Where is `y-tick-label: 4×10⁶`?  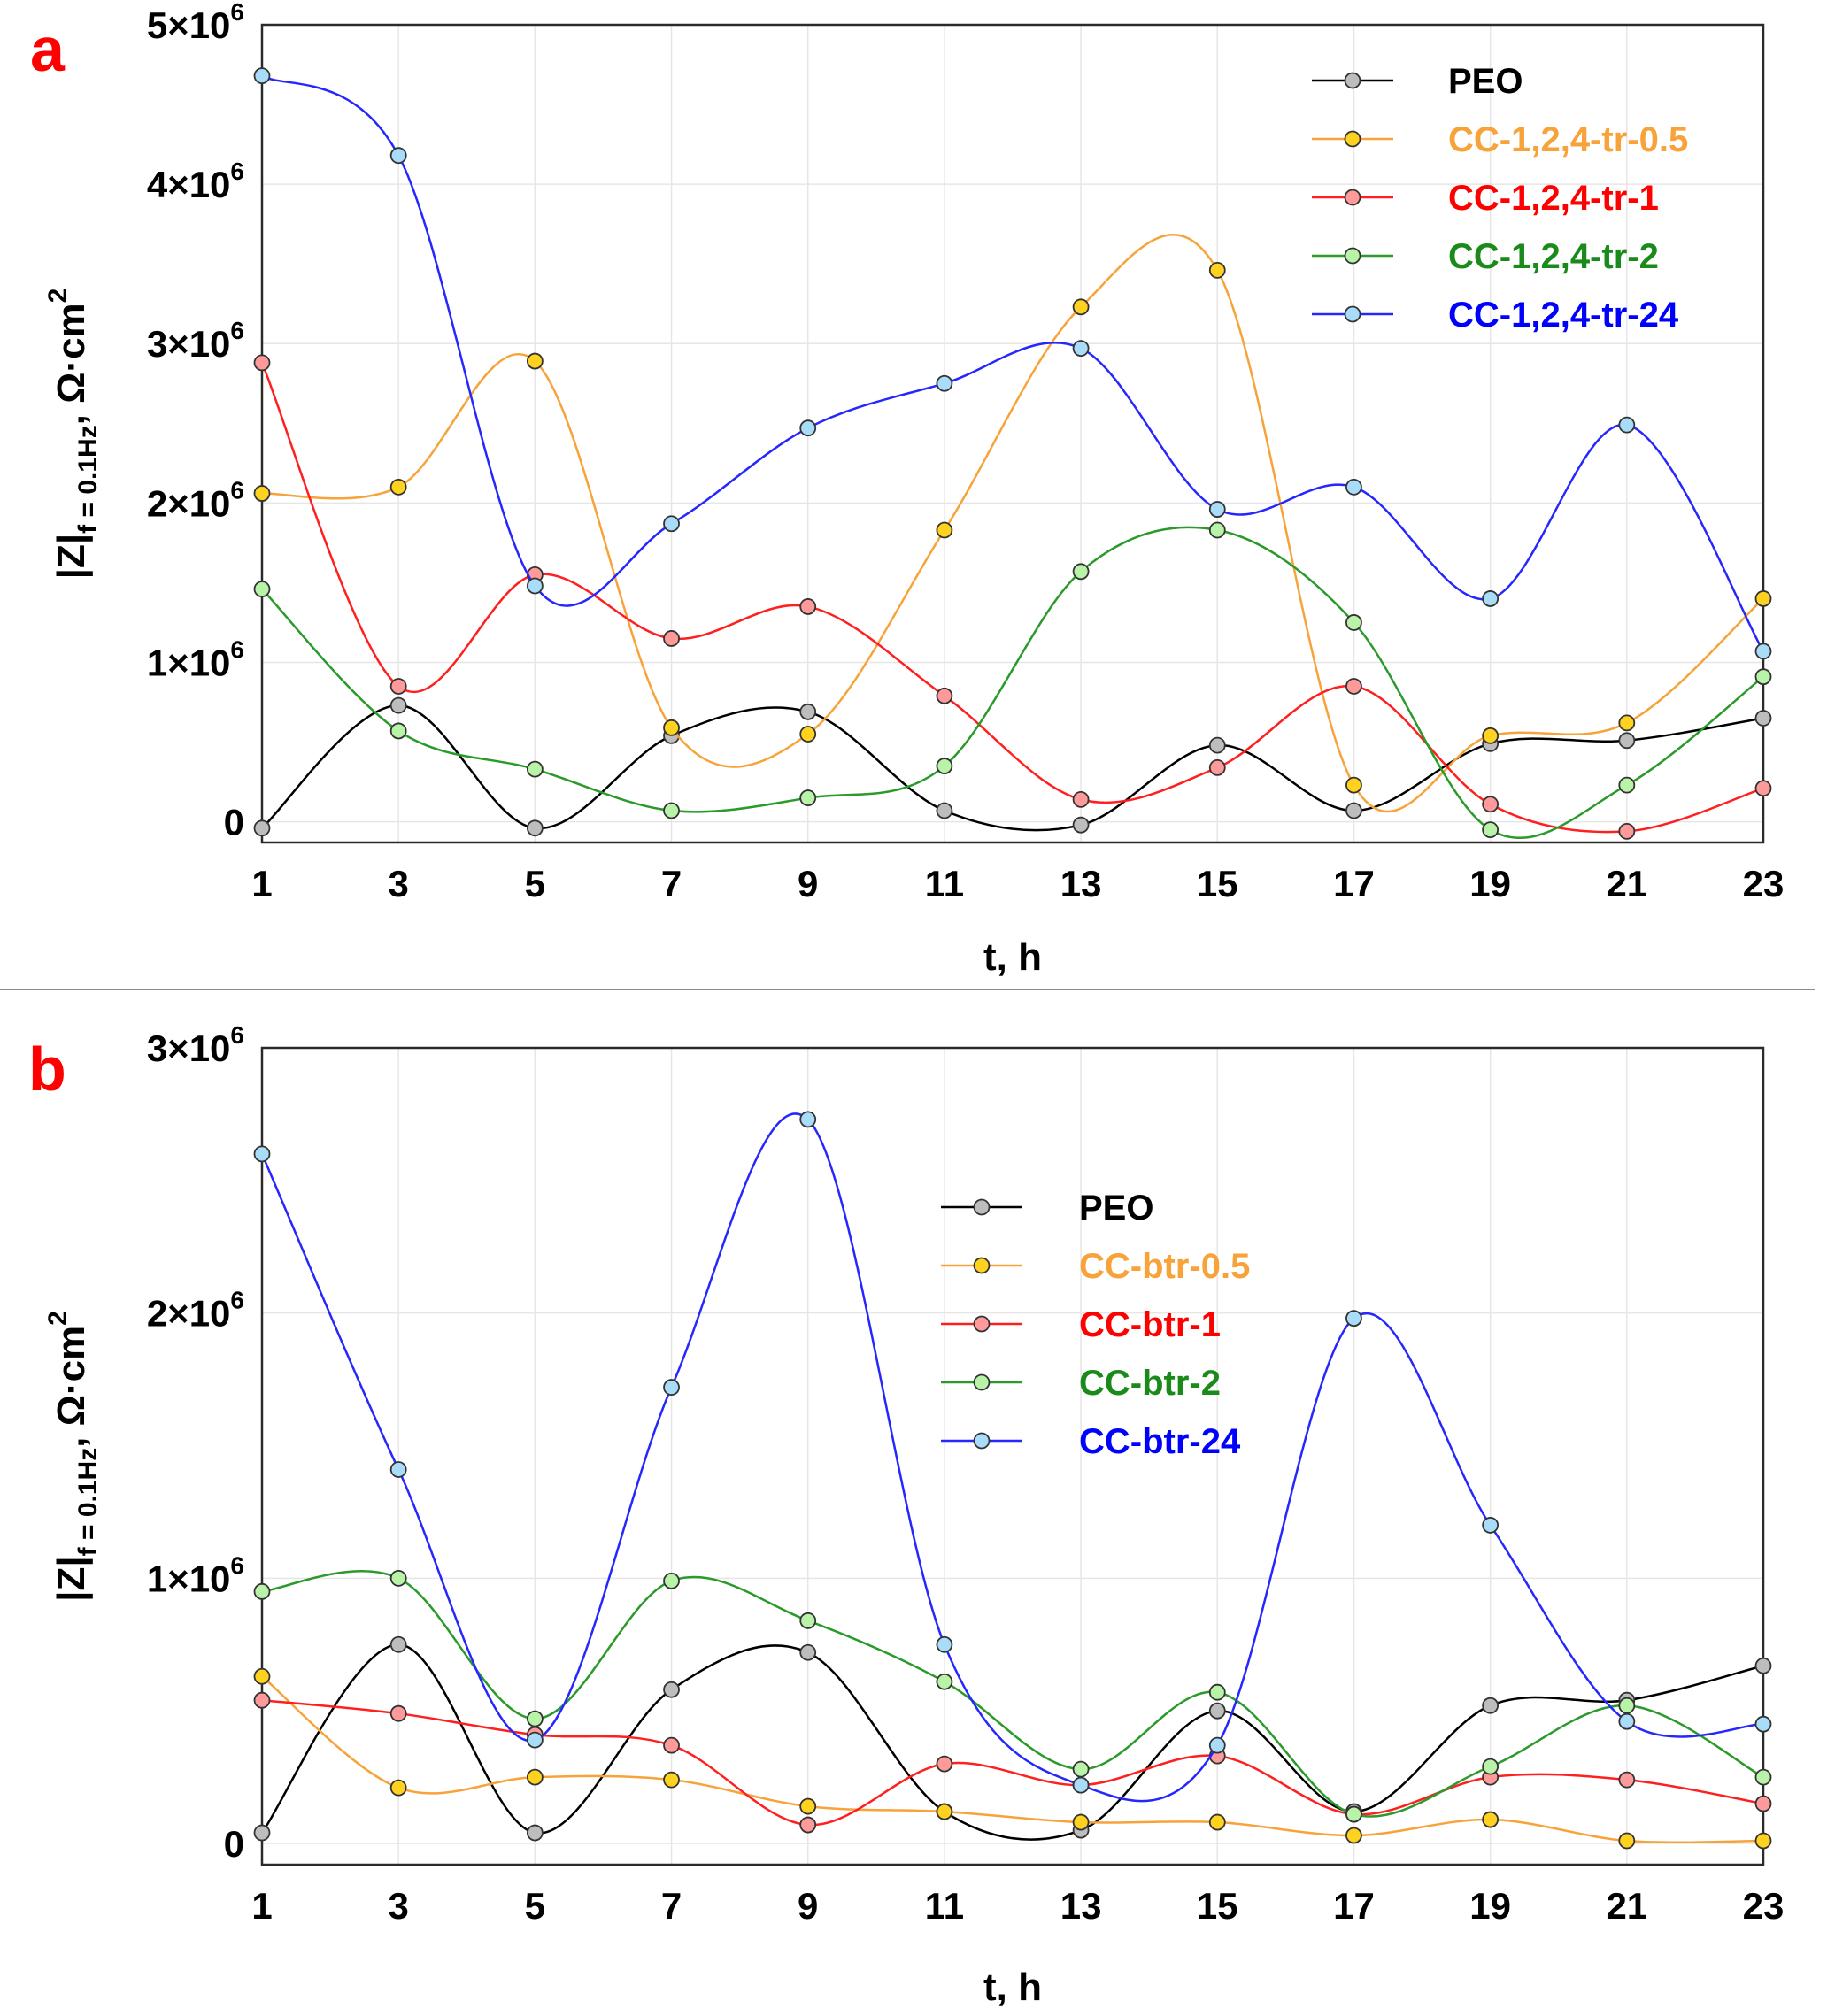
y-tick-label: 4×10⁶ is located at coordinates (195, 181).